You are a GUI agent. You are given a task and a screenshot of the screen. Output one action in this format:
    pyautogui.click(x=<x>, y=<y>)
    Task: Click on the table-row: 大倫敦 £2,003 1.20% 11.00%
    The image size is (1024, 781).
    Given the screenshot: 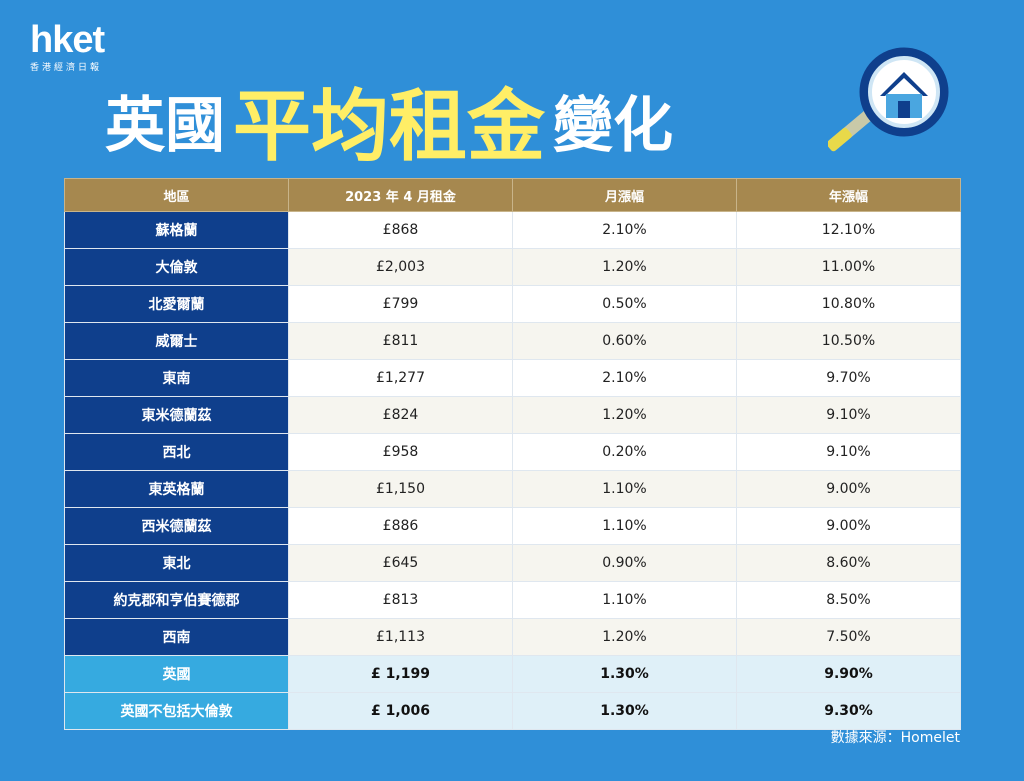 What is the action you would take?
    pyautogui.click(x=512, y=267)
    